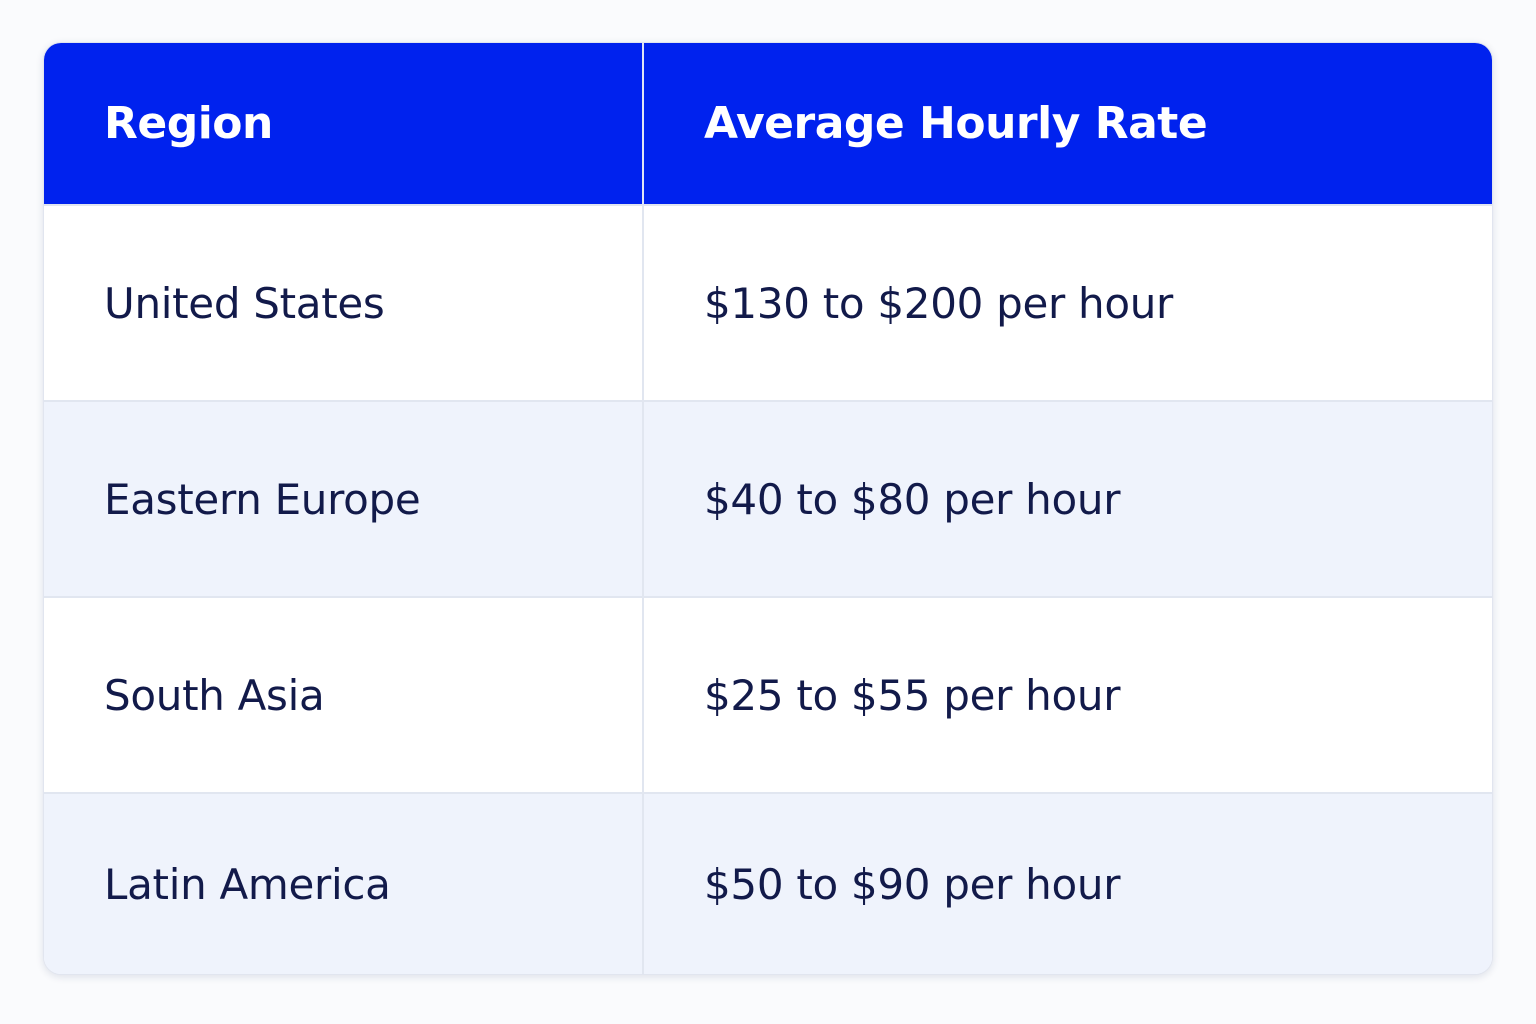 This screenshot has width=1536, height=1024. Describe the element at coordinates (1067, 124) in the screenshot. I see `header-cell: Average Hourly Rate` at that location.